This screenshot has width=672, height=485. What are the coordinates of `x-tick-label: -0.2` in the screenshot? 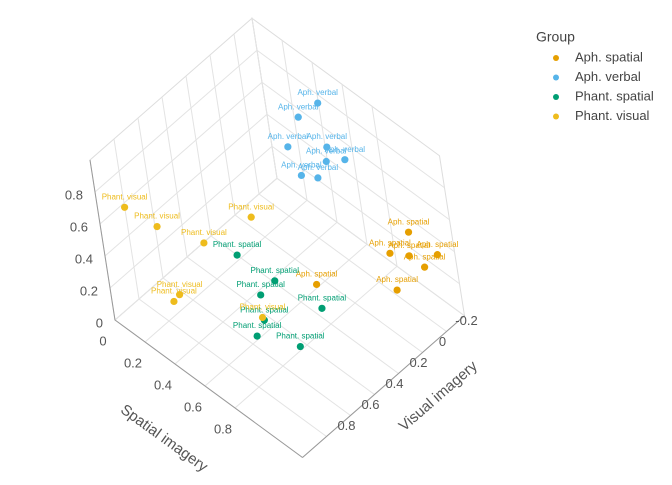 It's located at (466, 320).